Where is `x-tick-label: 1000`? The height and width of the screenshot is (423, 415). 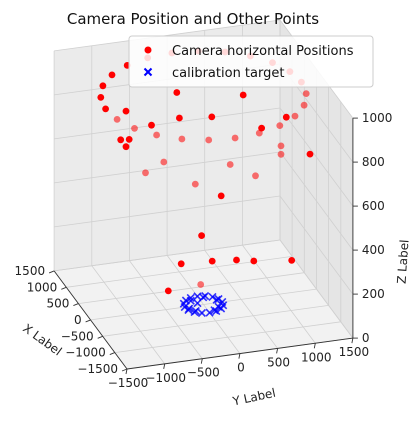 x-tick-label: 1000 is located at coordinates (42, 287).